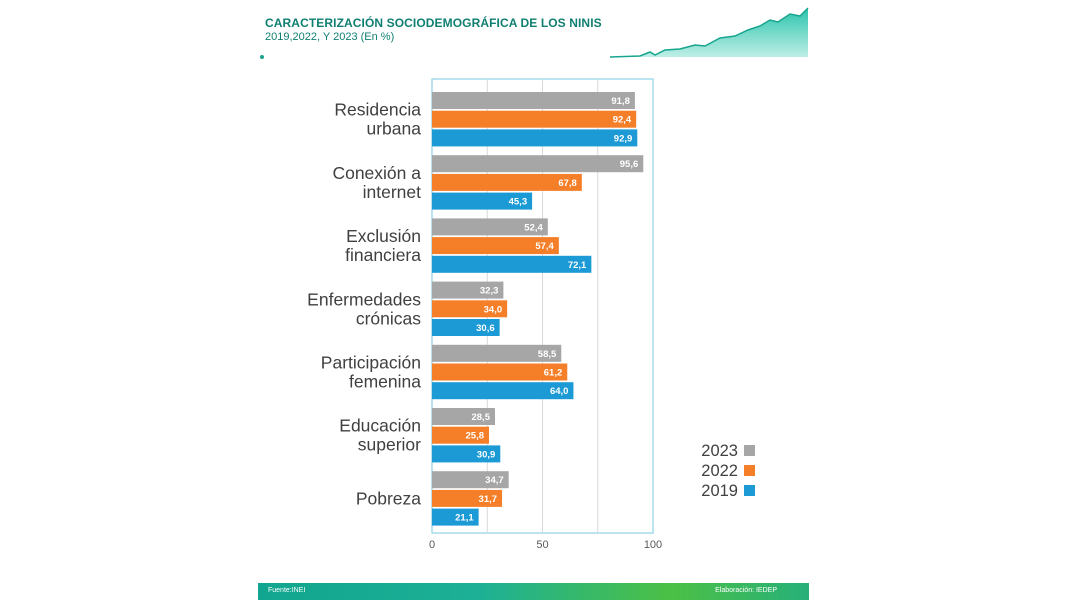 The image size is (1068, 600). Describe the element at coordinates (380, 426) in the screenshot. I see `category-label: Educación` at that location.